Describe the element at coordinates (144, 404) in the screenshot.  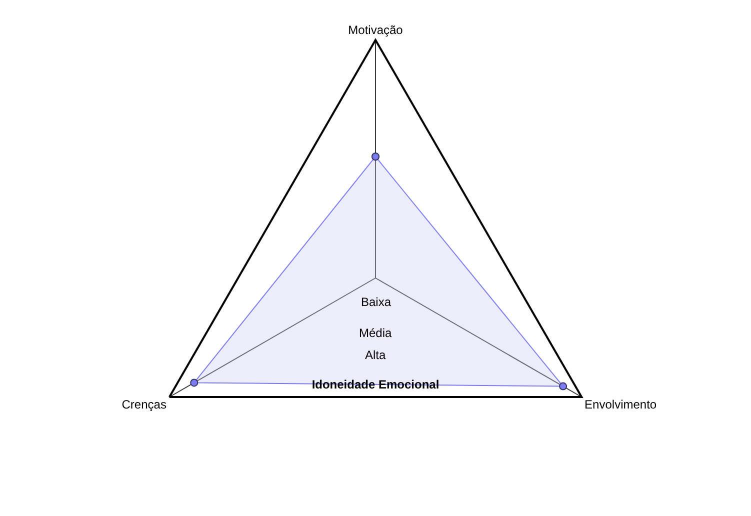
I see `spoke-label: Crenças` at that location.